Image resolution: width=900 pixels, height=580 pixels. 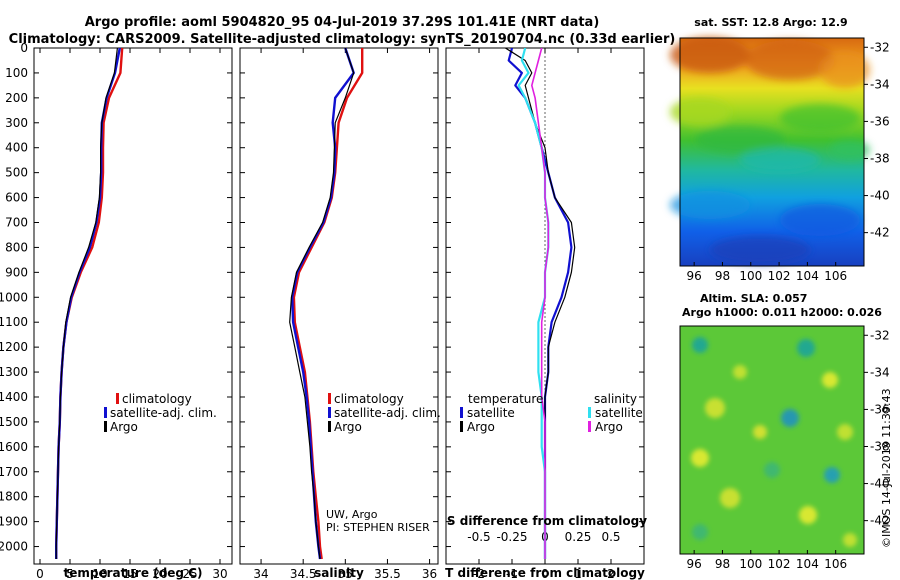 I want to click on difference-series, so click(x=540, y=303).